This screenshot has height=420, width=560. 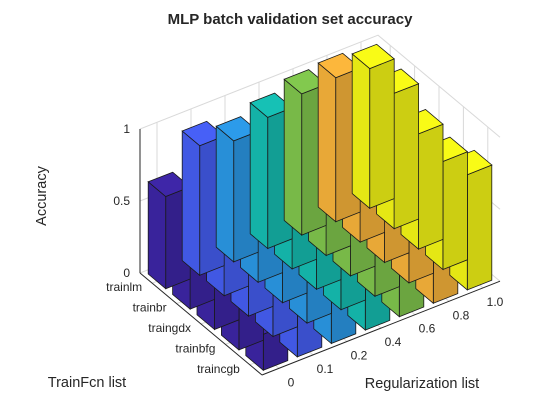 I want to click on y-tick-label: trainlm, so click(x=124, y=287).